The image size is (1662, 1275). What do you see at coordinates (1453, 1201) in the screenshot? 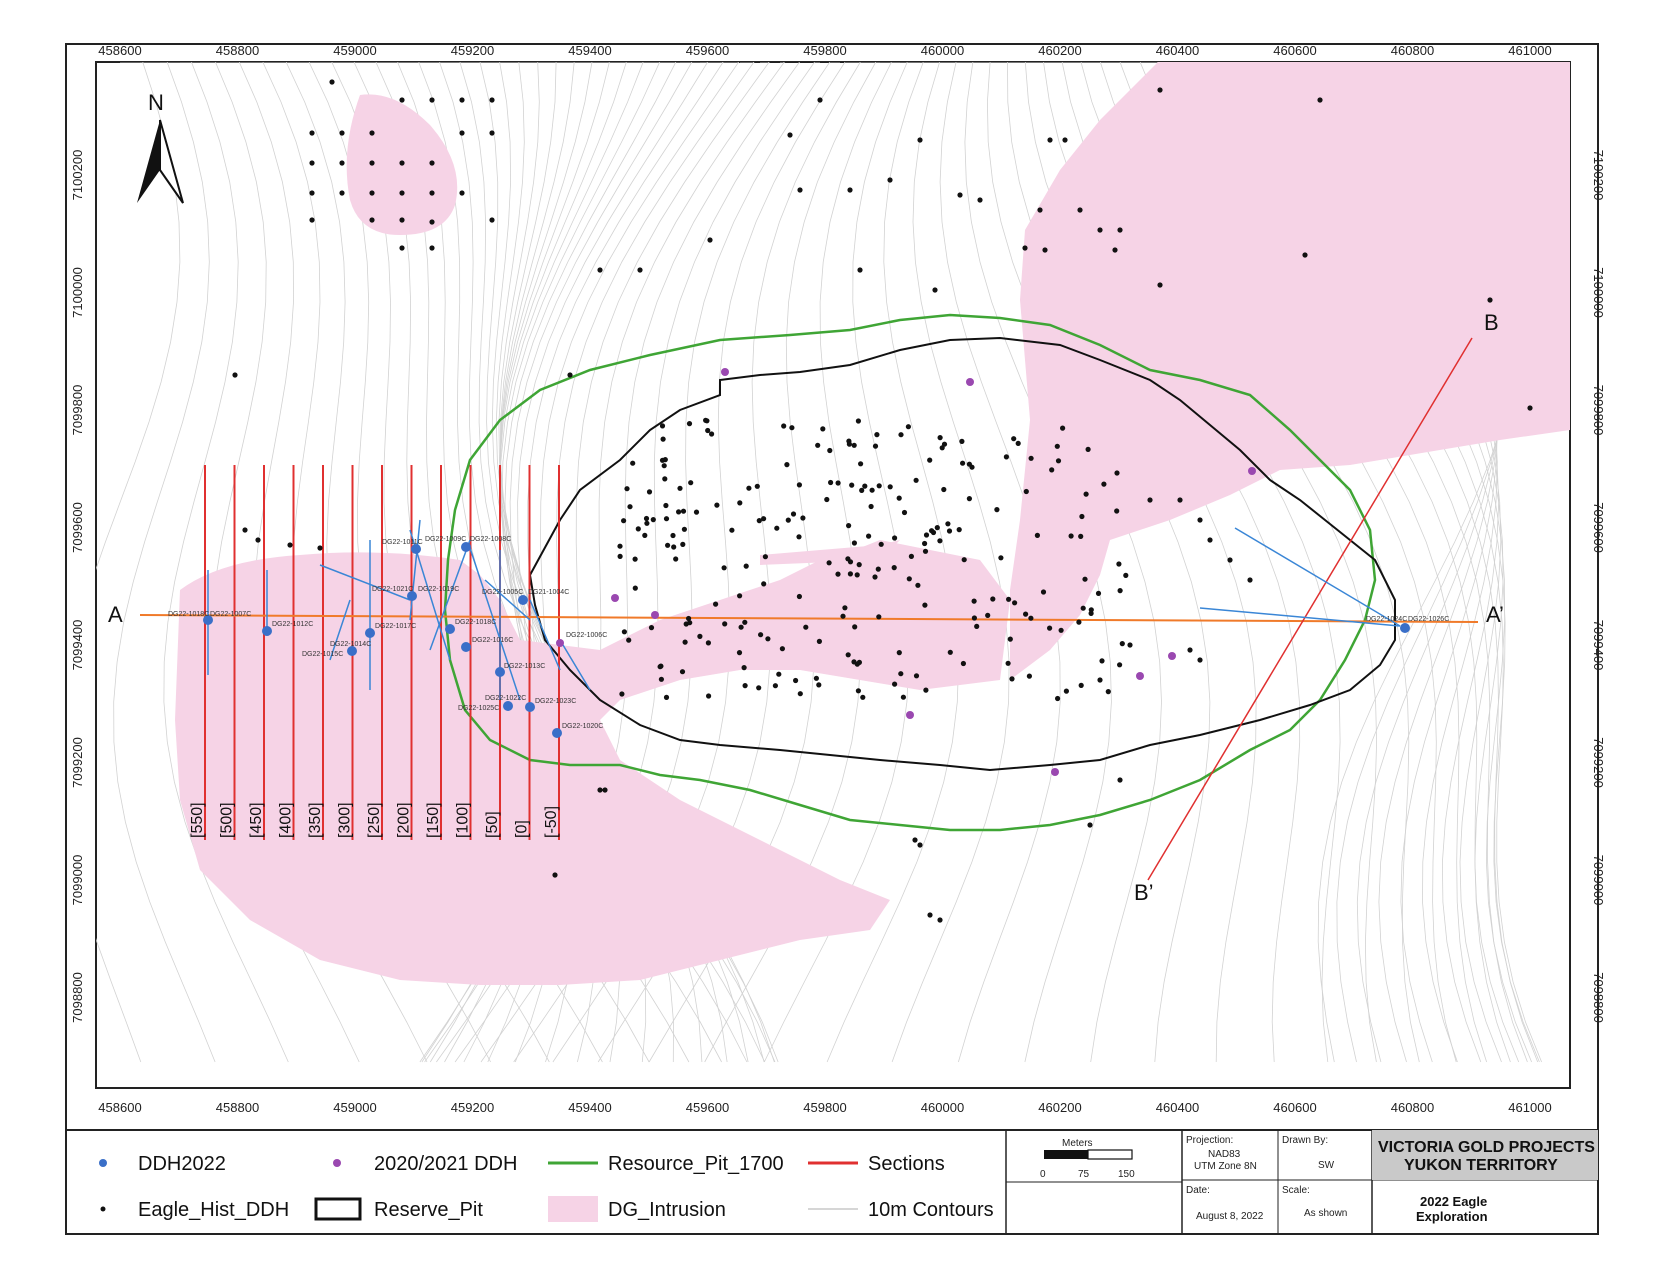
I see `project-line-1: 2022 Eagle` at bounding box center [1453, 1201].